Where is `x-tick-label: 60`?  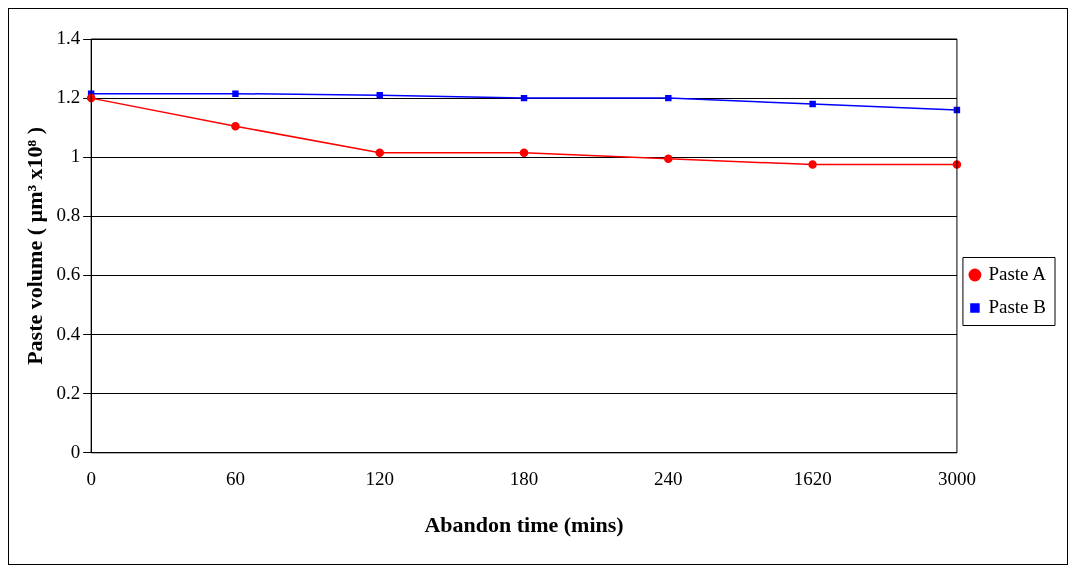
x-tick-label: 60 is located at coordinates (235, 479).